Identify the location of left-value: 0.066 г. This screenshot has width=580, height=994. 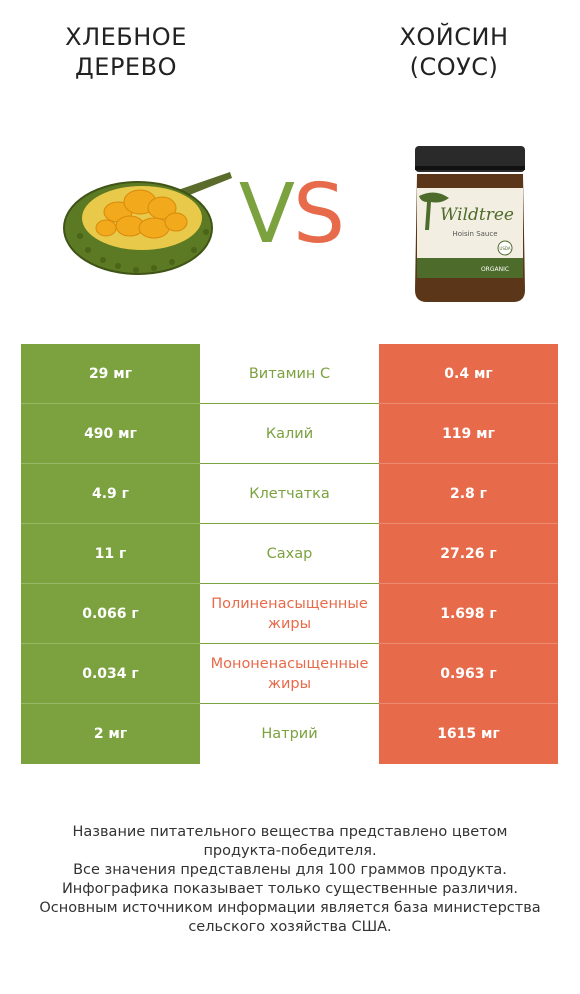
(110, 614).